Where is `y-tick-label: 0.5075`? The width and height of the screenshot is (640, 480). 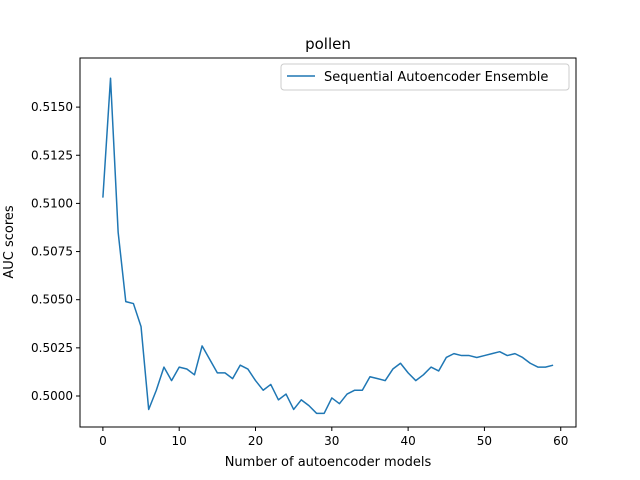 y-tick-label: 0.5075 is located at coordinates (52, 252).